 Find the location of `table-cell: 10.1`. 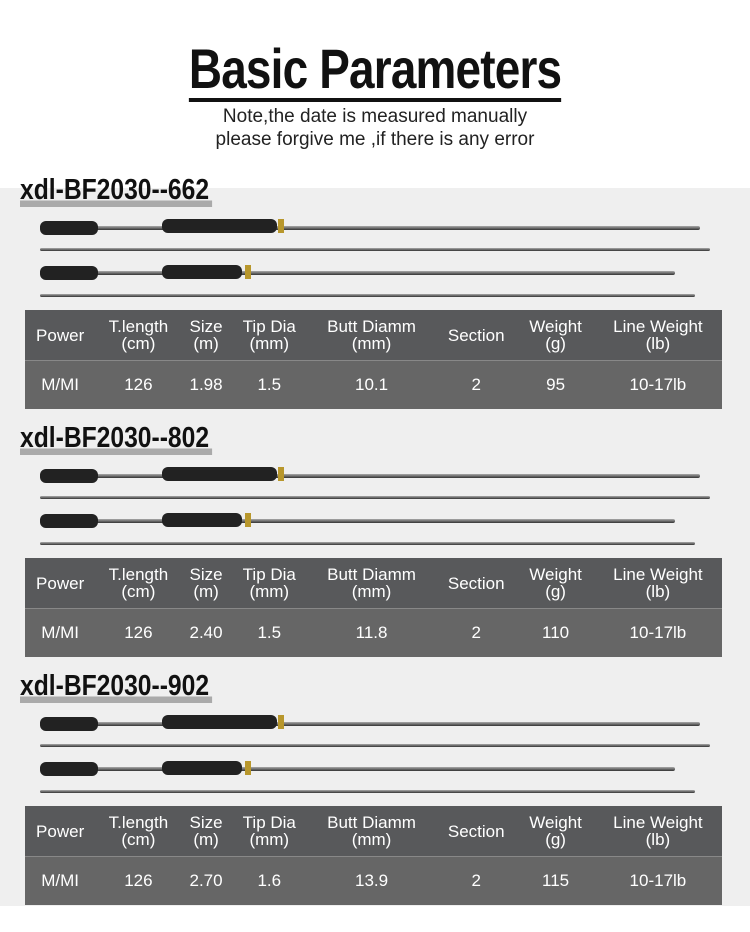

table-cell: 10.1 is located at coordinates (371, 384).